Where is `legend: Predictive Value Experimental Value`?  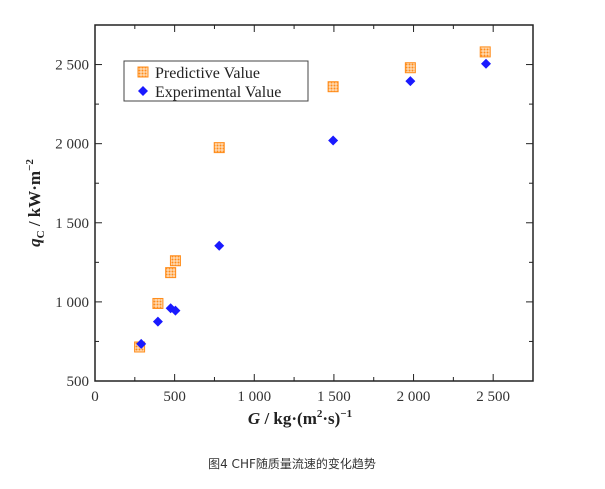 legend: Predictive Value Experimental Value is located at coordinates (216, 81).